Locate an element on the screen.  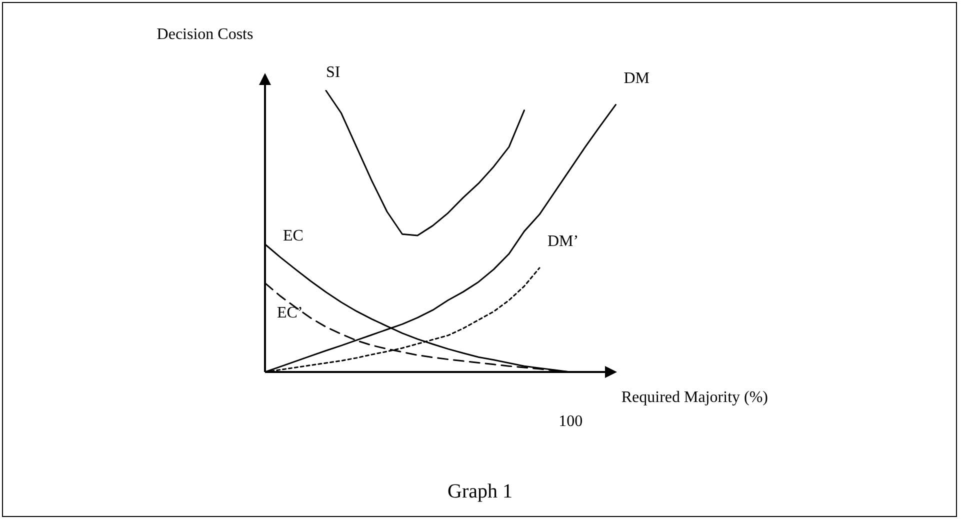
text: 100 is located at coordinates (570, 421).